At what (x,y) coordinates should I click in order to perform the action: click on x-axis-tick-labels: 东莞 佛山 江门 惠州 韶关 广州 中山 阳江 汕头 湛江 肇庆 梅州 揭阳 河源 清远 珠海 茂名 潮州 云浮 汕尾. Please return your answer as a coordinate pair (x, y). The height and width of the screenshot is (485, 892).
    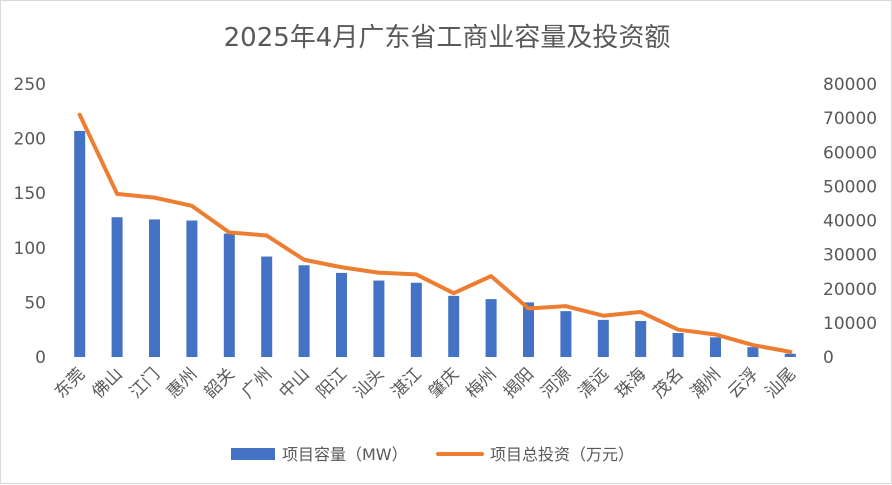
    Looking at the image, I should click on (425, 383).